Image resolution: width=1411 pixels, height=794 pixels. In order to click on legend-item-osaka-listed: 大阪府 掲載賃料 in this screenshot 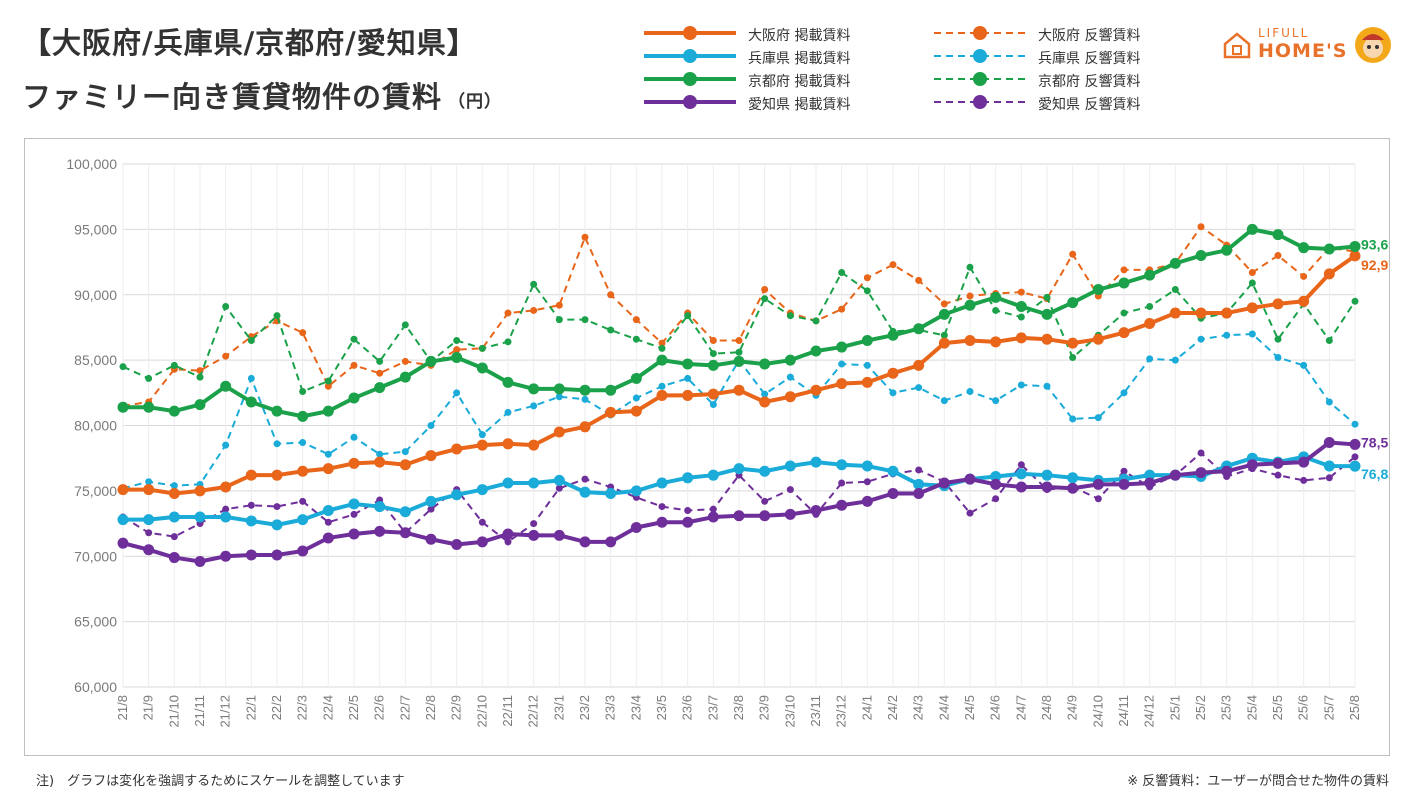, I will do `click(775, 33)`.